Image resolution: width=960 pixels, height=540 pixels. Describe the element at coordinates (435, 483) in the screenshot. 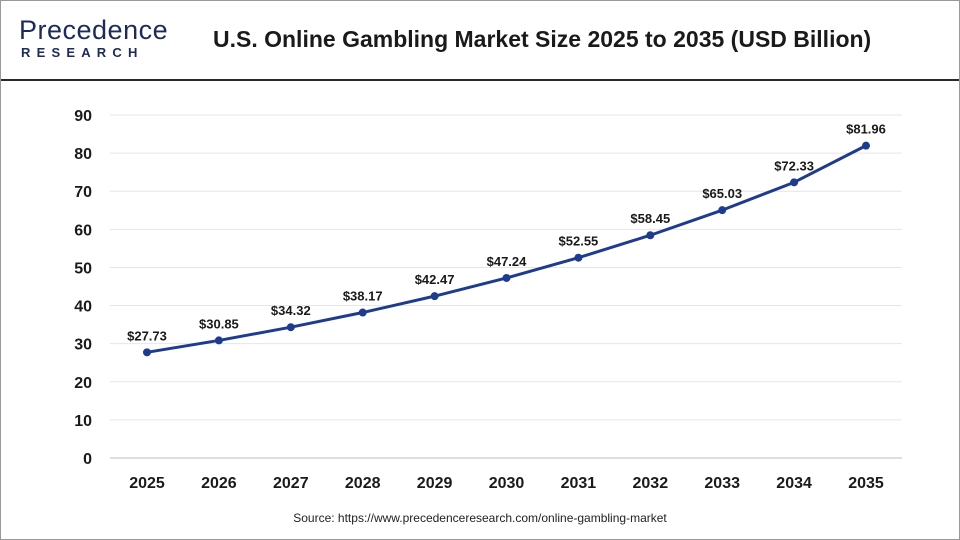

I see `x-tick-label: 2029` at that location.